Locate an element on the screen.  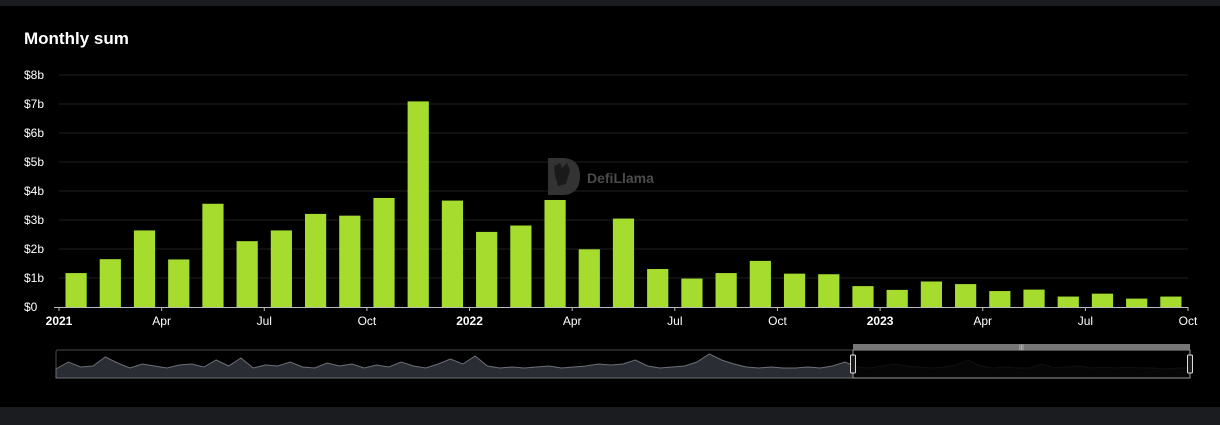
range-selector: ||| is located at coordinates (624, 361).